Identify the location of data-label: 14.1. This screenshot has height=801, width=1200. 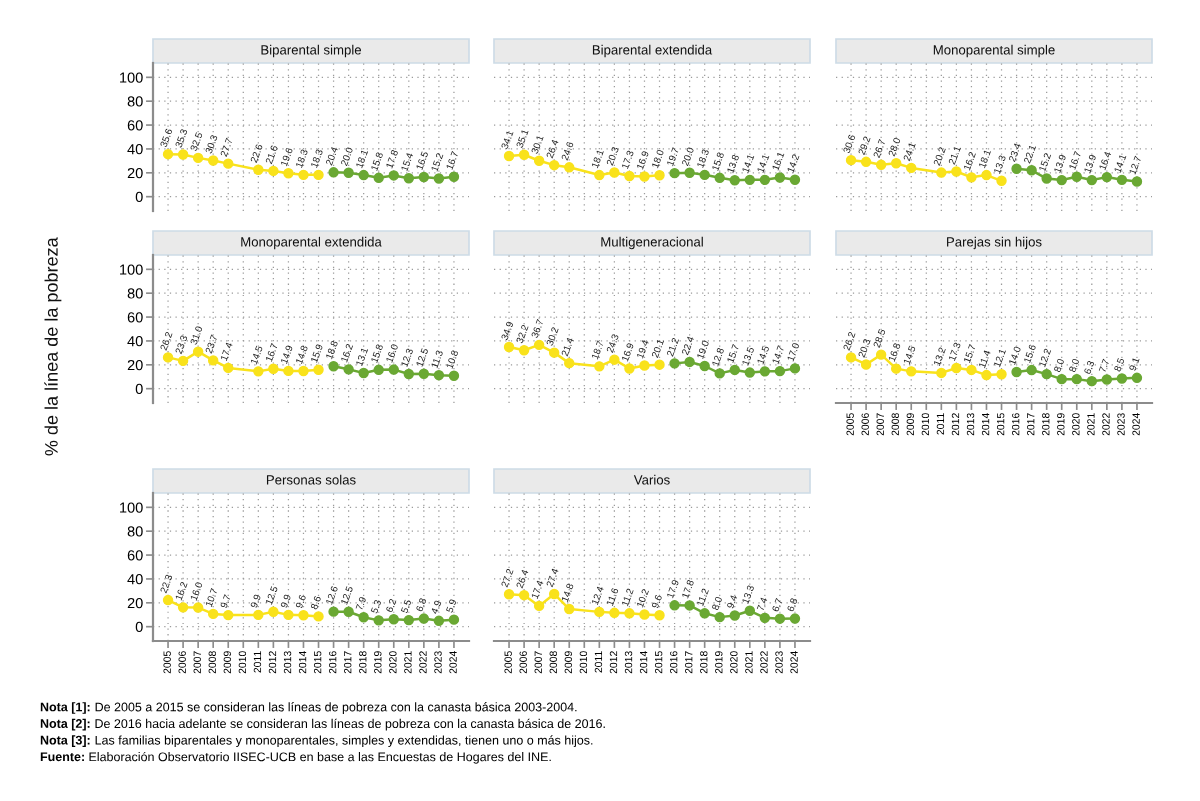
(1120, 163).